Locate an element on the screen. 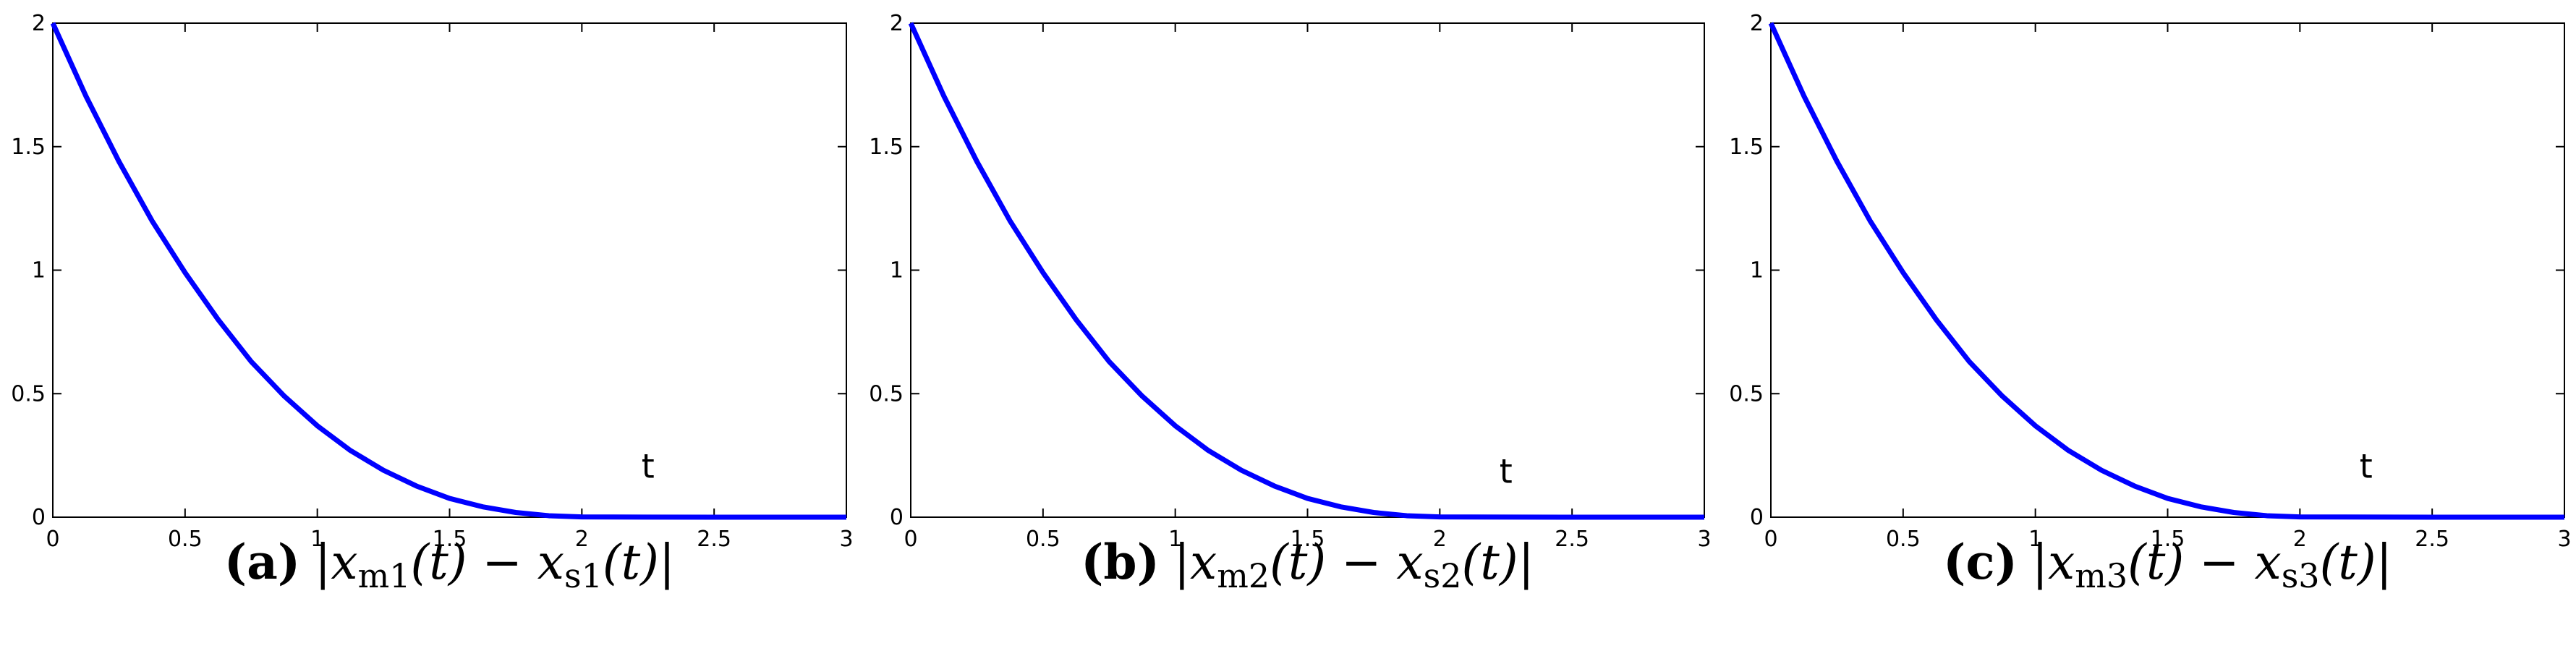  caption: (c) |xm3(t) − xs3(t)| is located at coordinates (2167, 565).